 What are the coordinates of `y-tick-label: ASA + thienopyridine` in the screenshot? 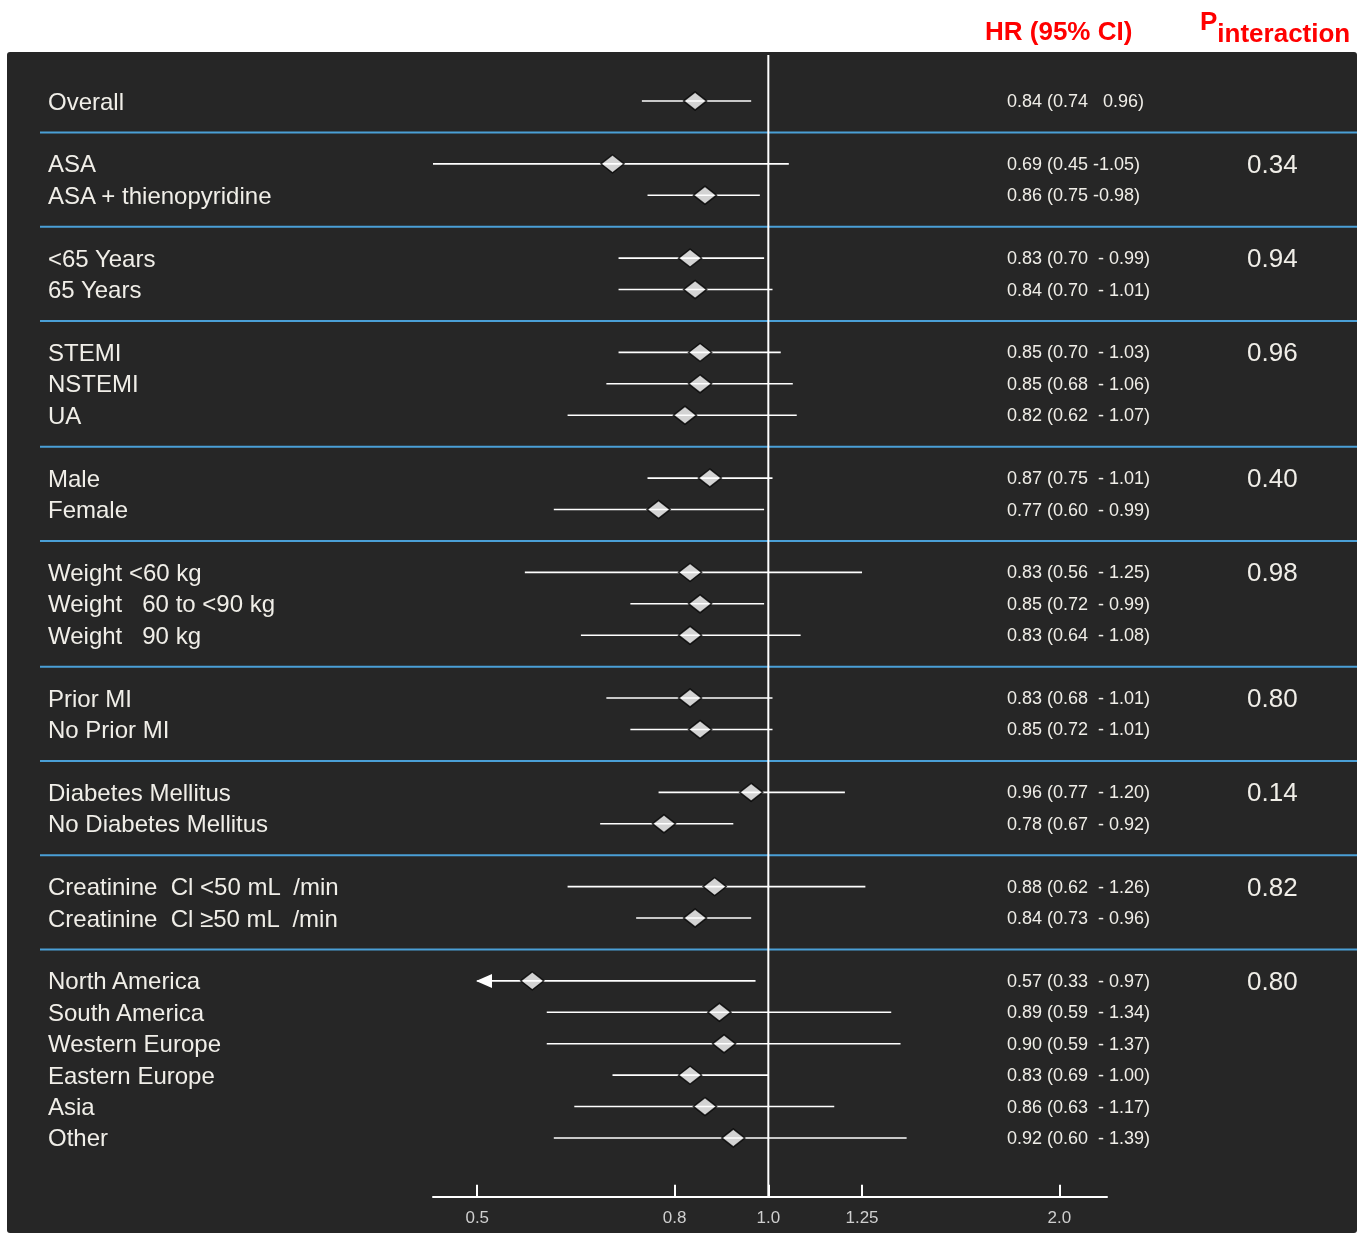 It's located at (160, 195).